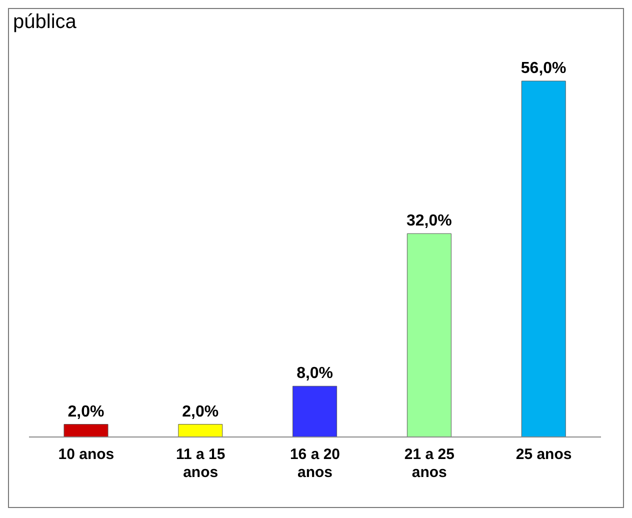 The height and width of the screenshot is (518, 632). What do you see at coordinates (86, 454) in the screenshot?
I see `x-tick-label: 10 anos` at bounding box center [86, 454].